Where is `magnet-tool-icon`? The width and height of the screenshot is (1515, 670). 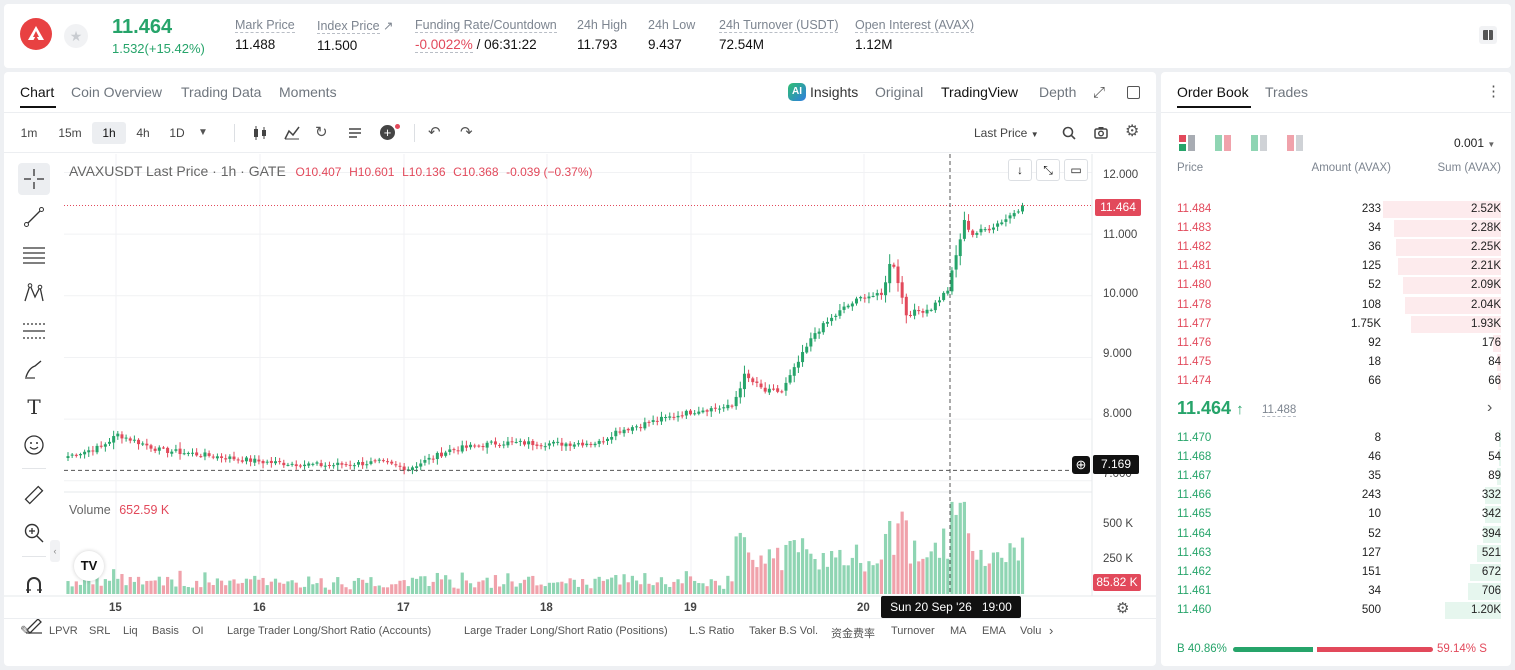
magnet-tool-icon is located at coordinates (34, 585).